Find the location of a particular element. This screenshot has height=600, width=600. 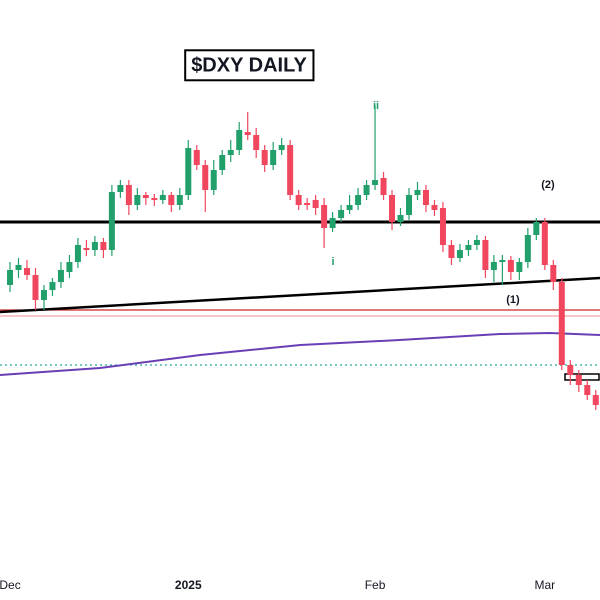

x-tick-label: 2025 is located at coordinates (188, 585).